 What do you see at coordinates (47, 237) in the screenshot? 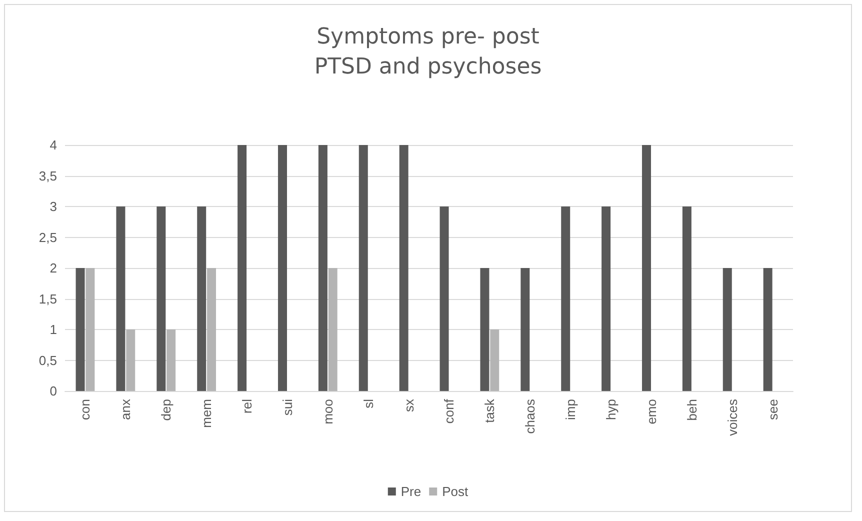
I see `y-tick-label: 2,5` at bounding box center [47, 237].